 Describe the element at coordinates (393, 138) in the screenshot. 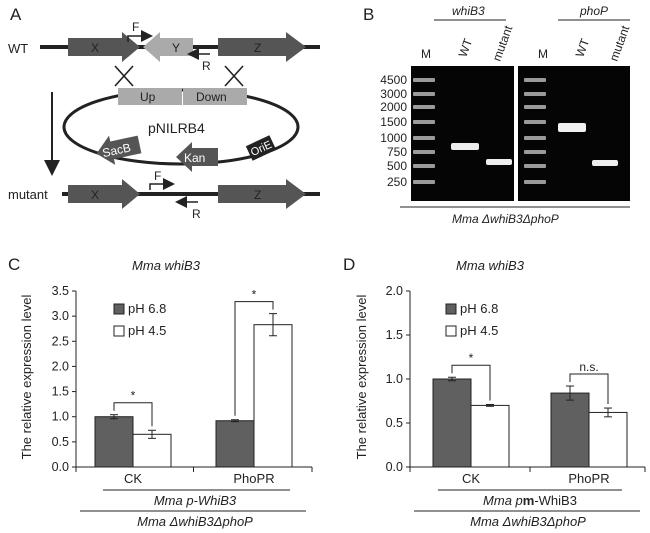

I see `ladder-size-label: 1000` at that location.